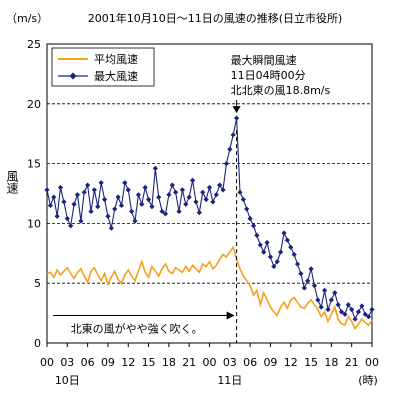  Describe the element at coordinates (189, 362) in the screenshot. I see `x-tick-label: 21` at that location.